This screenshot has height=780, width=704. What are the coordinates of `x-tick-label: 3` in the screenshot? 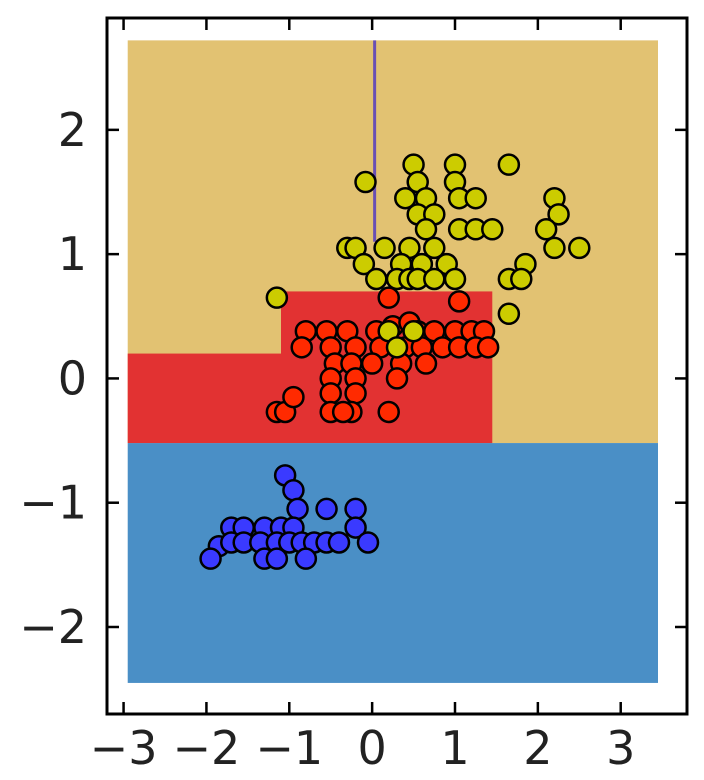 It's located at (620, 748).